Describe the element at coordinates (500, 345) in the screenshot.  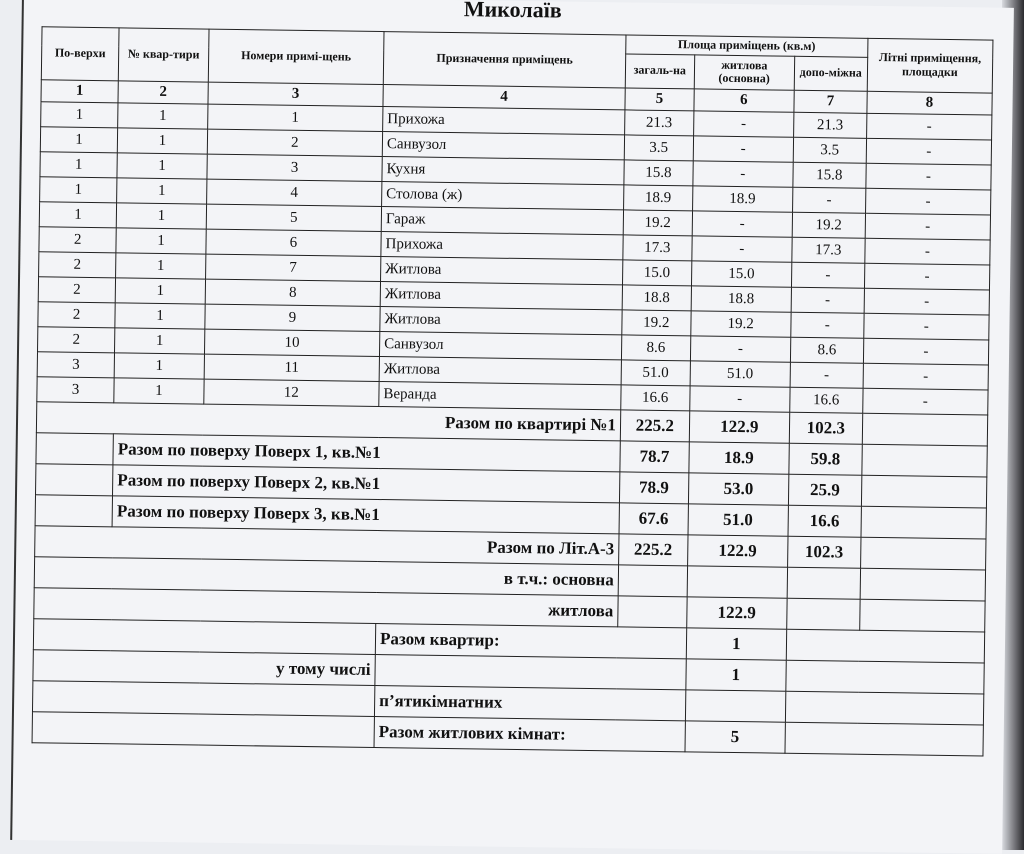
I see `purpose-cell: Санвузол` at that location.